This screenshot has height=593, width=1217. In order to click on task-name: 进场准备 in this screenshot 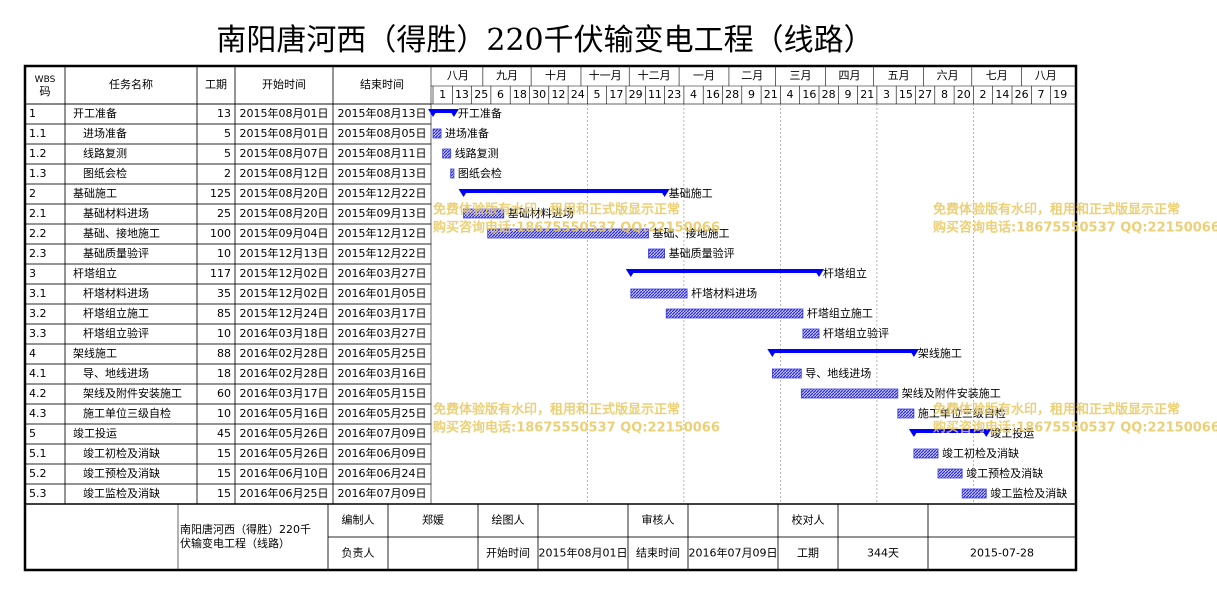, I will do `click(105, 133)`.